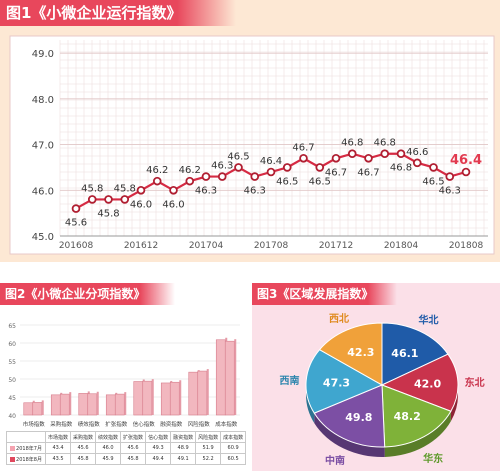  Describe the element at coordinates (12, 380) in the screenshot. I see `y-tick-label: 50` at that location.